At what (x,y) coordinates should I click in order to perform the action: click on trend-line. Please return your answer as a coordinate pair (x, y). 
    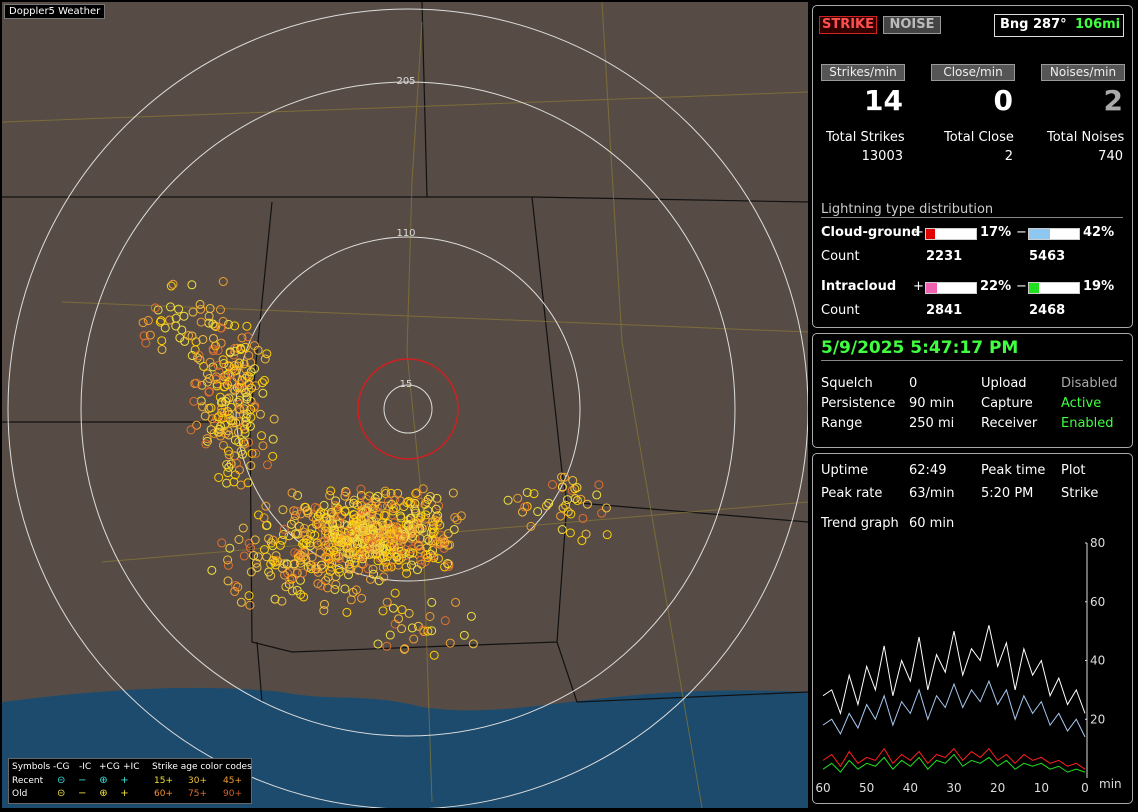
    Looking at the image, I should click on (954, 670).